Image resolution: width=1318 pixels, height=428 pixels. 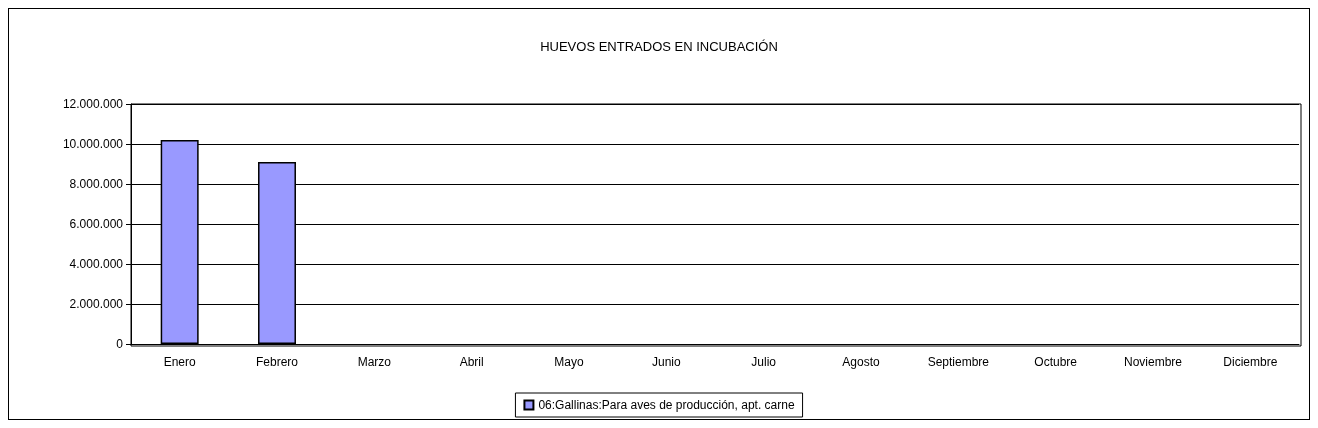 What do you see at coordinates (861, 362) in the screenshot?
I see `x-tick-label: Agosto` at bounding box center [861, 362].